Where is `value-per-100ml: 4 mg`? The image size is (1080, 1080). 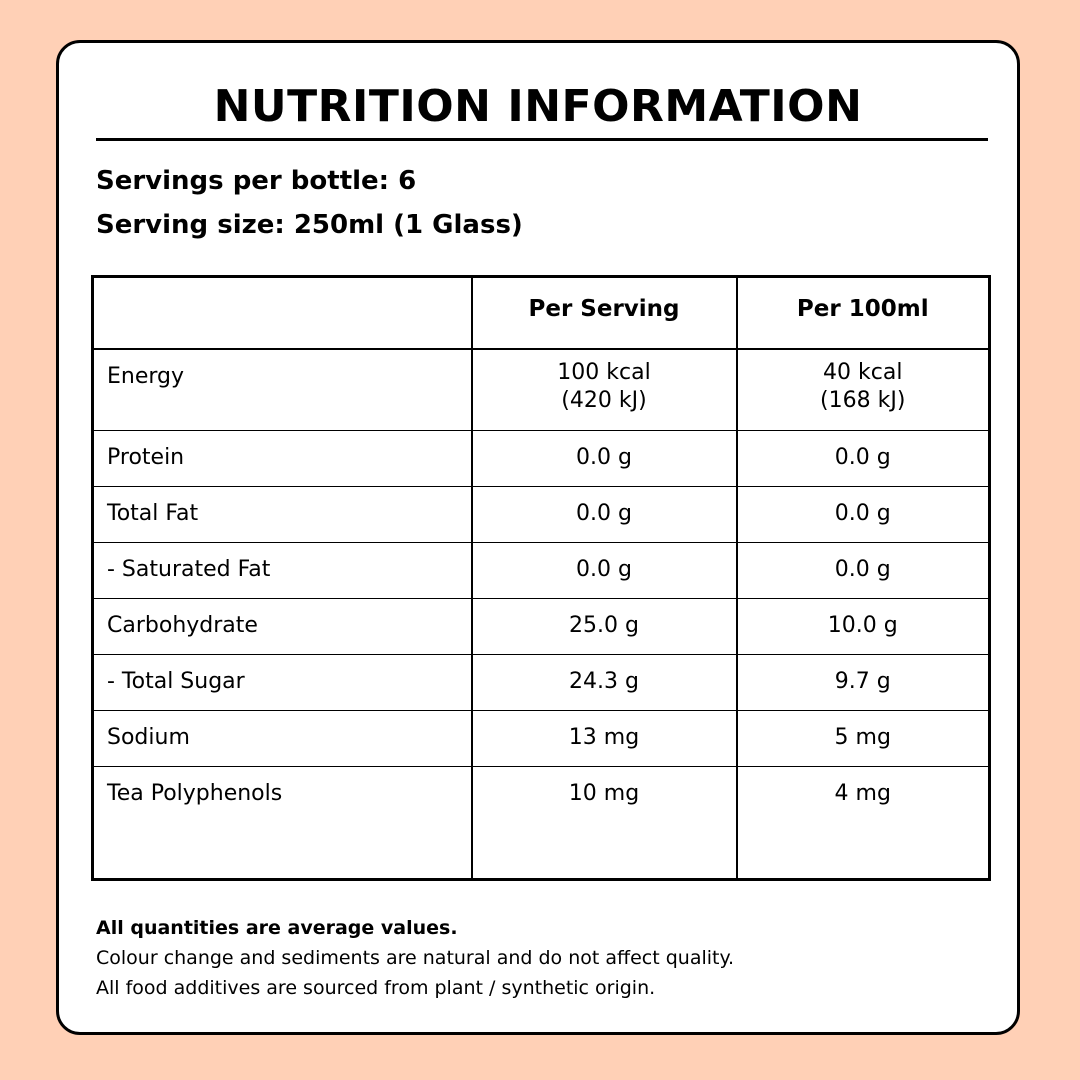 value-per-100ml: 4 mg is located at coordinates (862, 823).